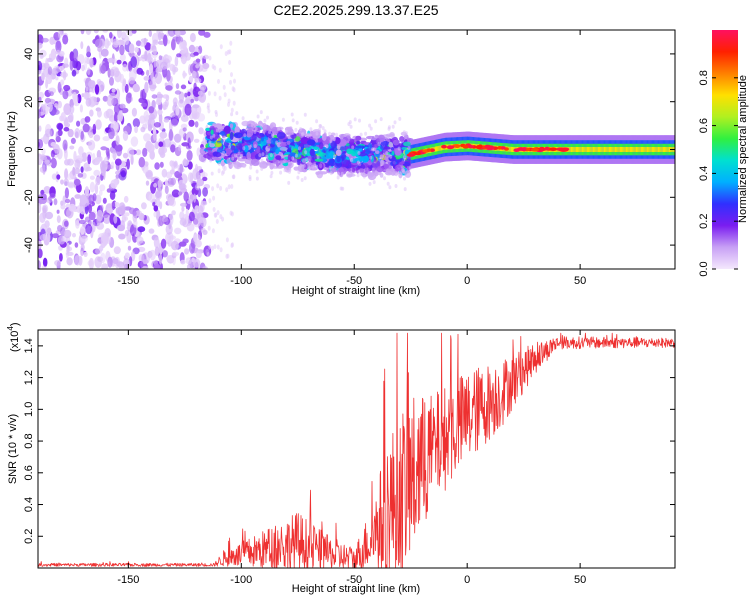 Image resolution: width=750 pixels, height=600 pixels. What do you see at coordinates (704, 268) in the screenshot?
I see `colorbar-tick-label: 0.0` at bounding box center [704, 268].